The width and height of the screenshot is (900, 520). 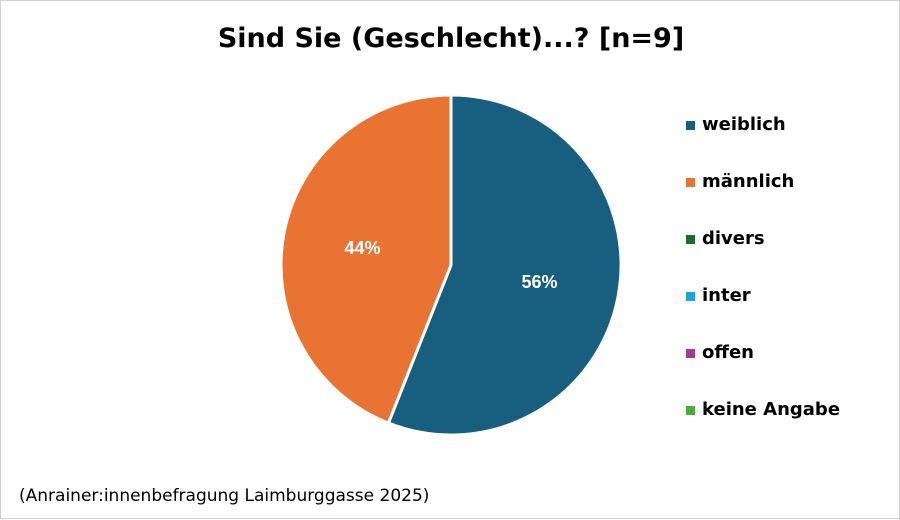 What do you see at coordinates (362, 248) in the screenshot?
I see `data-label-männlich: 44%` at bounding box center [362, 248].